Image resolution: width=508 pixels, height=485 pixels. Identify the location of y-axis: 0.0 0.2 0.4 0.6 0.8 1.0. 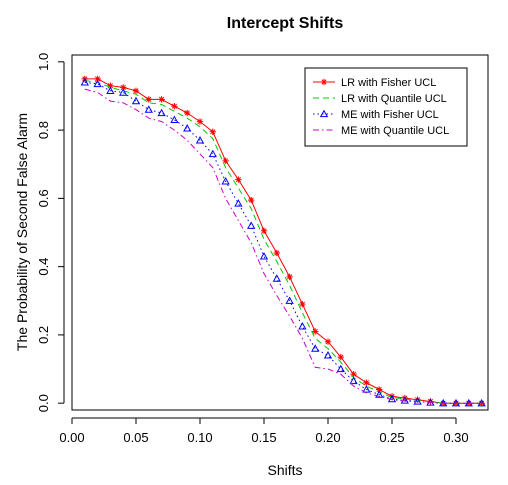
(50, 232).